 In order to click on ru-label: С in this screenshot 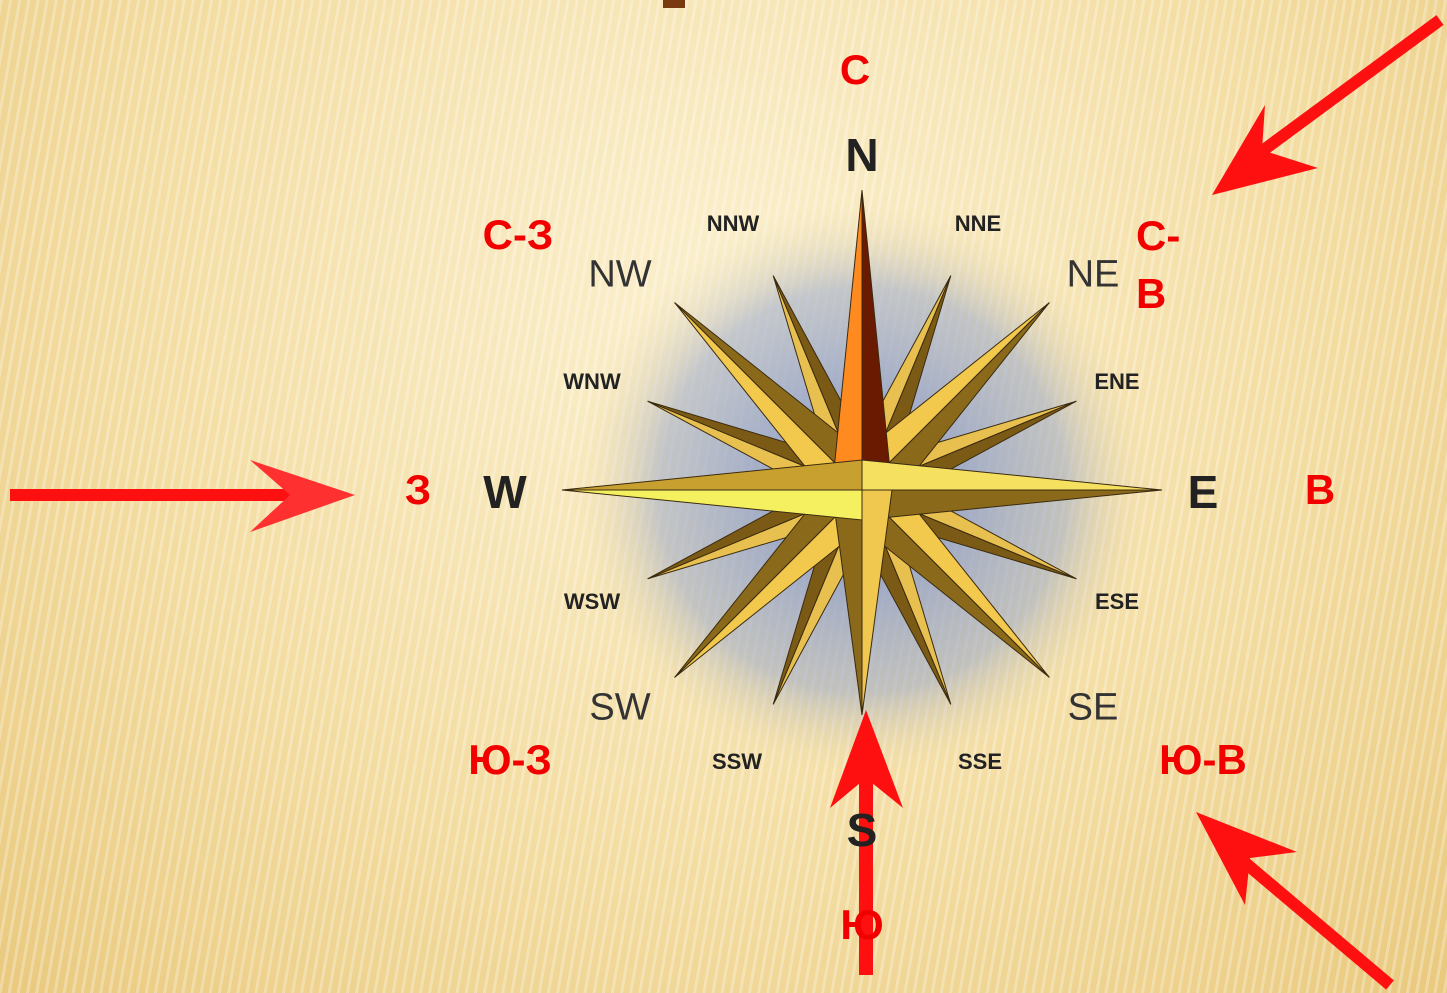, I will do `click(855, 69)`.